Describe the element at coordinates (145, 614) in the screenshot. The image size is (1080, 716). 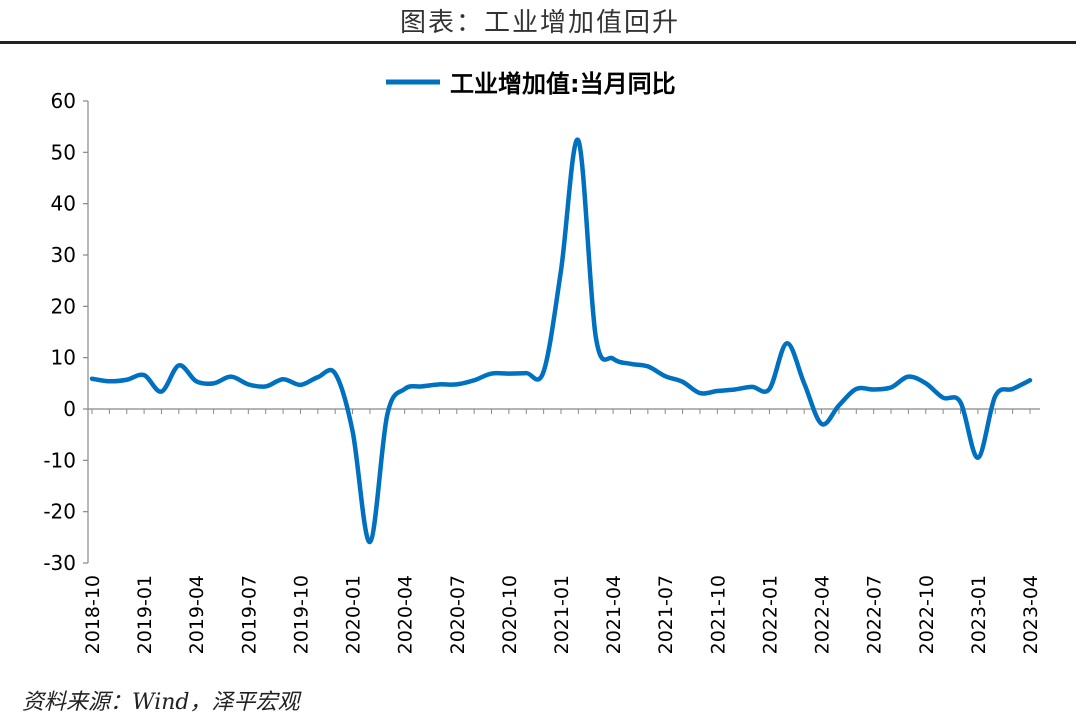
I see `x-tick-label: 2019-01` at that location.